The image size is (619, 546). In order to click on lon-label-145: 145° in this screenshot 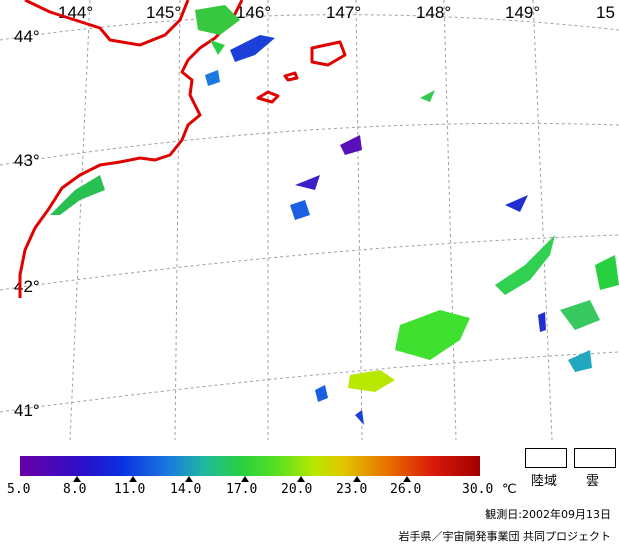, I will do `click(163, 12)`.